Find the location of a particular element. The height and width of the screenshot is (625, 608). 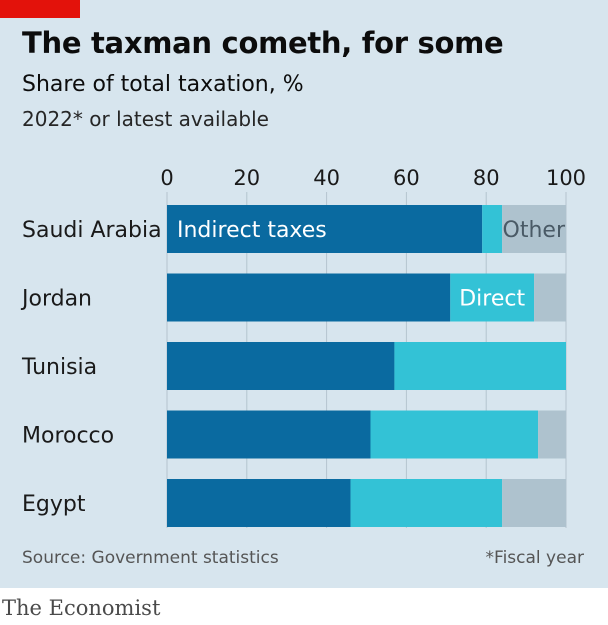

category-label: Jordan is located at coordinates (56, 299).